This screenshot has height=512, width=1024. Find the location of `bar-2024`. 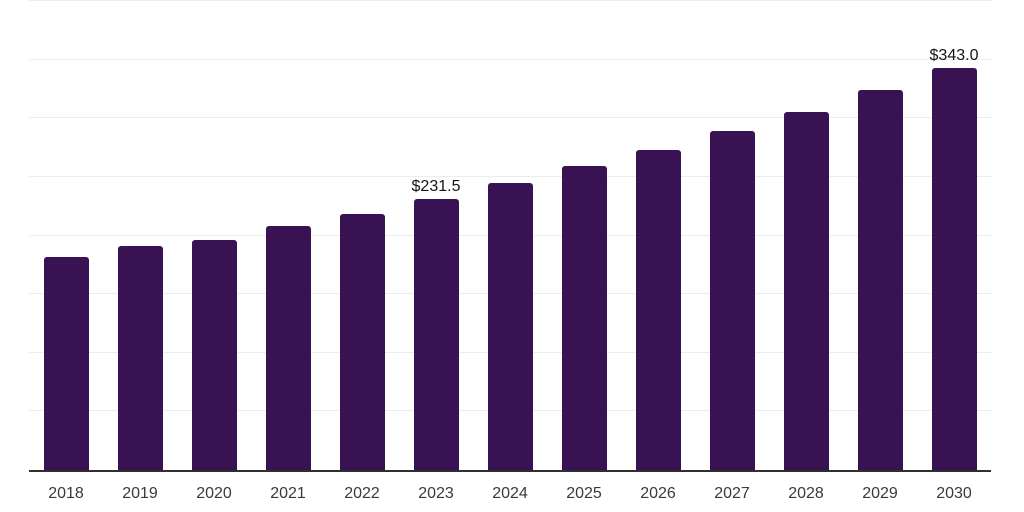

bar-2024 is located at coordinates (510, 326).